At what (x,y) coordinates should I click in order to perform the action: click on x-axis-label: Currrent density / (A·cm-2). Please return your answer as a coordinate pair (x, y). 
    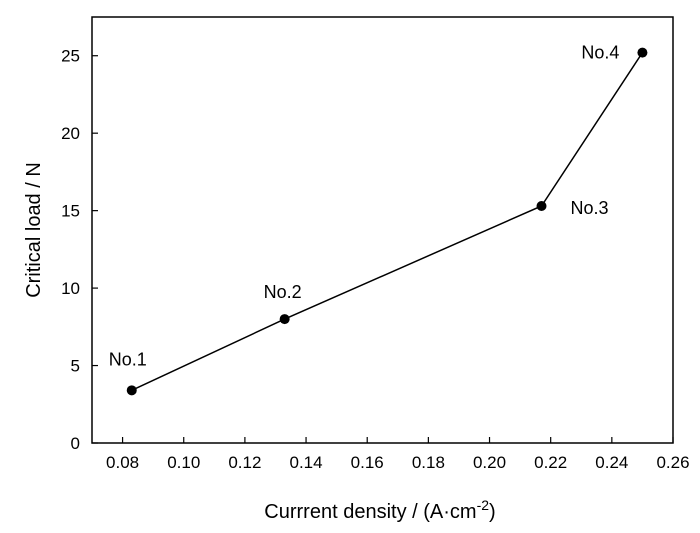
    Looking at the image, I should click on (379, 510).